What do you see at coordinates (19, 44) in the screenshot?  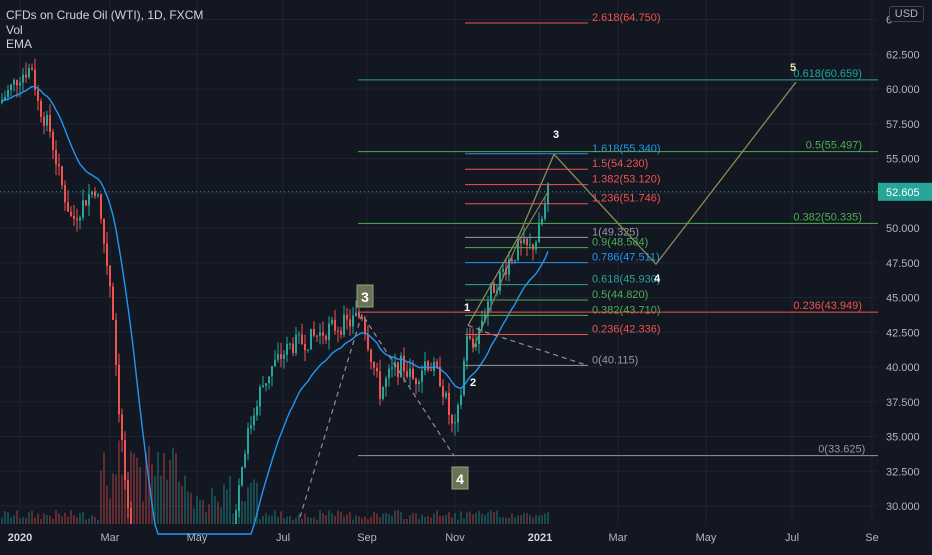 I see `ema-indicator-label: EMA` at bounding box center [19, 44].